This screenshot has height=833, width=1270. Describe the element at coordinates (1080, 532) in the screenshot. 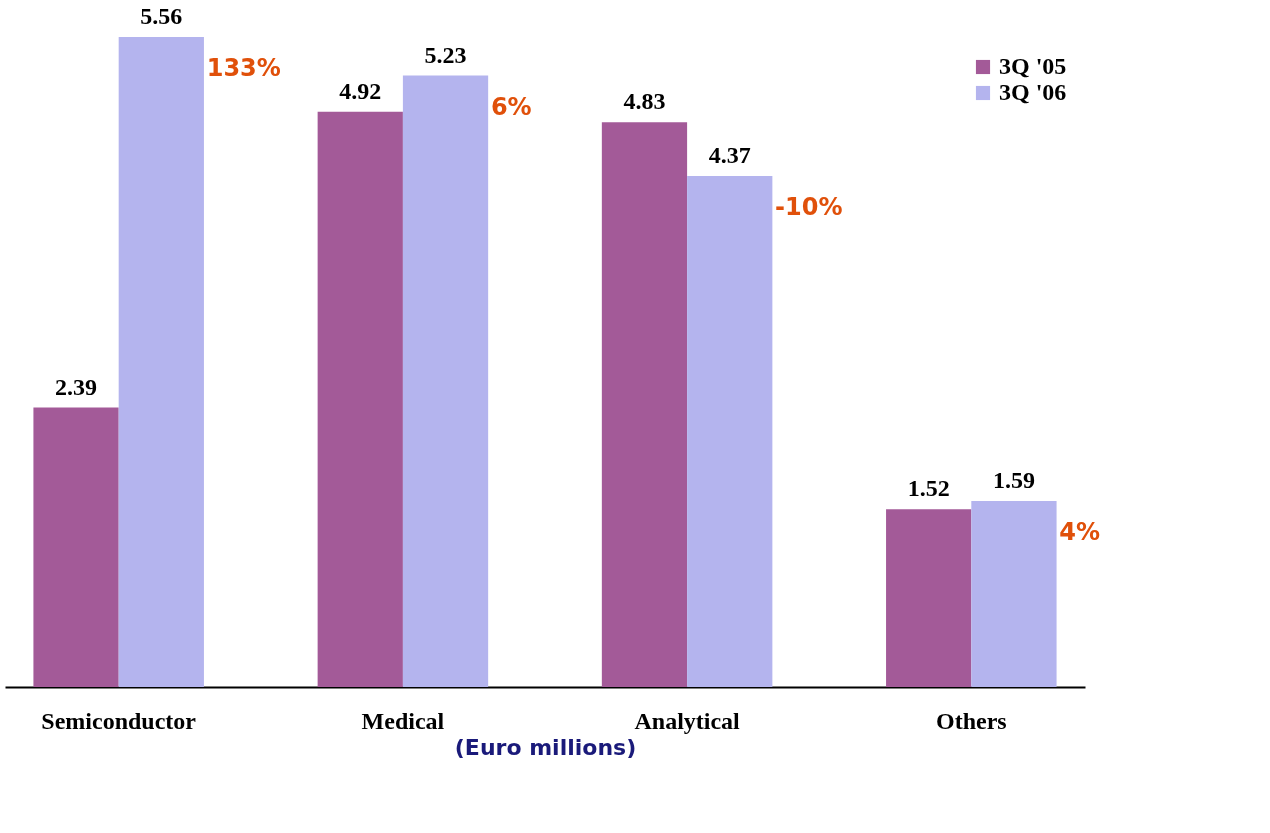

I see `annotation: 4%` at that location.